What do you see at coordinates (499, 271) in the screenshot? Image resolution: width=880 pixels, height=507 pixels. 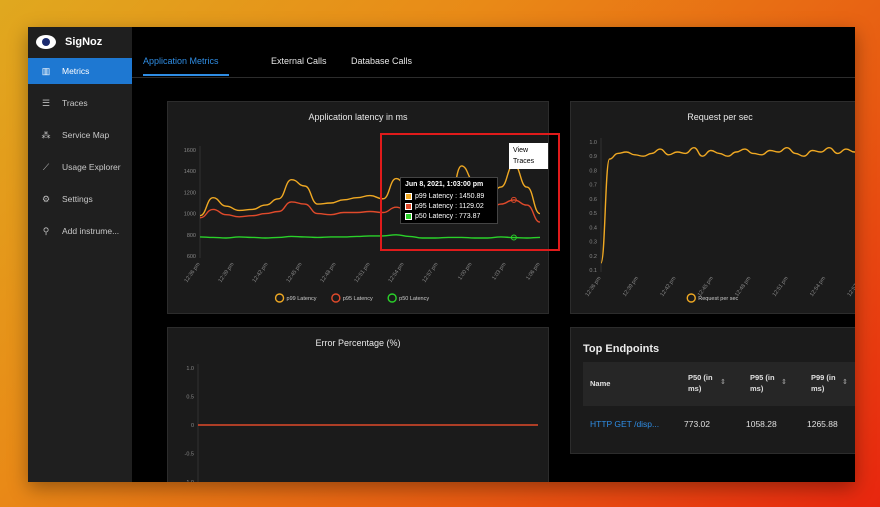 I see `x-tick-label: 1:03 pm` at bounding box center [499, 271].